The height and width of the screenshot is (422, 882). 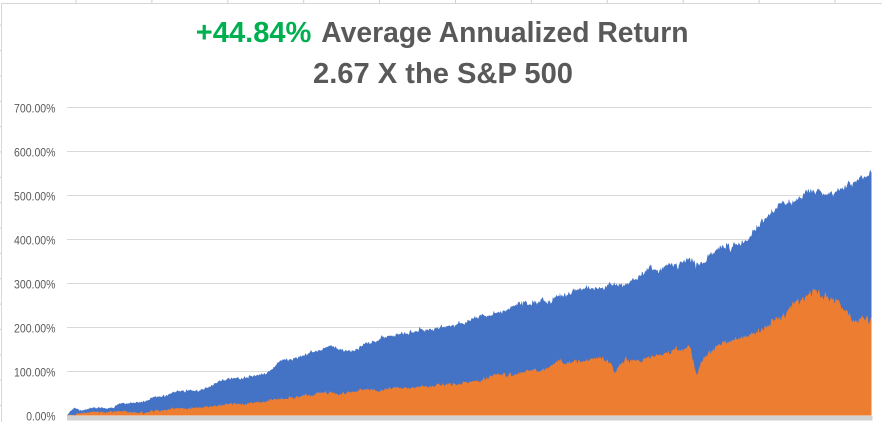 What do you see at coordinates (40, 416) in the screenshot?
I see `svg-text: 0.00%` at bounding box center [40, 416].